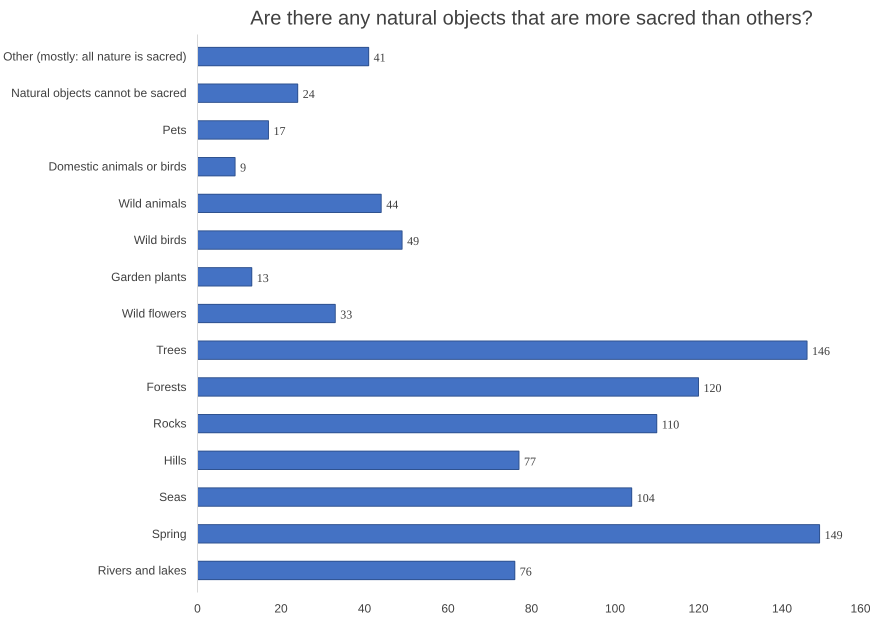  I want to click on y-tick-label: Pets, so click(174, 129).